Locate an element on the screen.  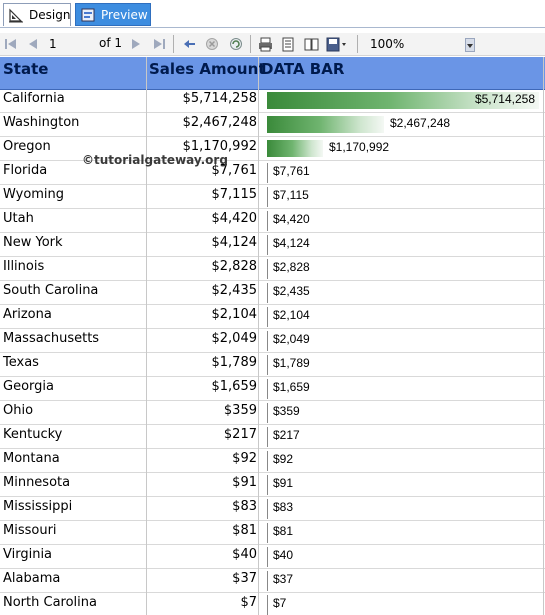
table-row: Wyoming $7,115 $7,115 is located at coordinates (272, 197).